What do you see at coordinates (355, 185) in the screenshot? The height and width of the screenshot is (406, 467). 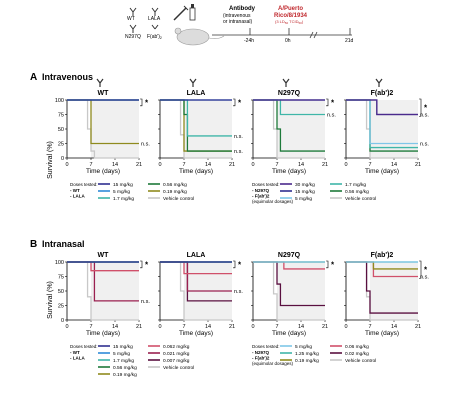 I see `legend-label: 1.7 mg/kg` at bounding box center [355, 185].